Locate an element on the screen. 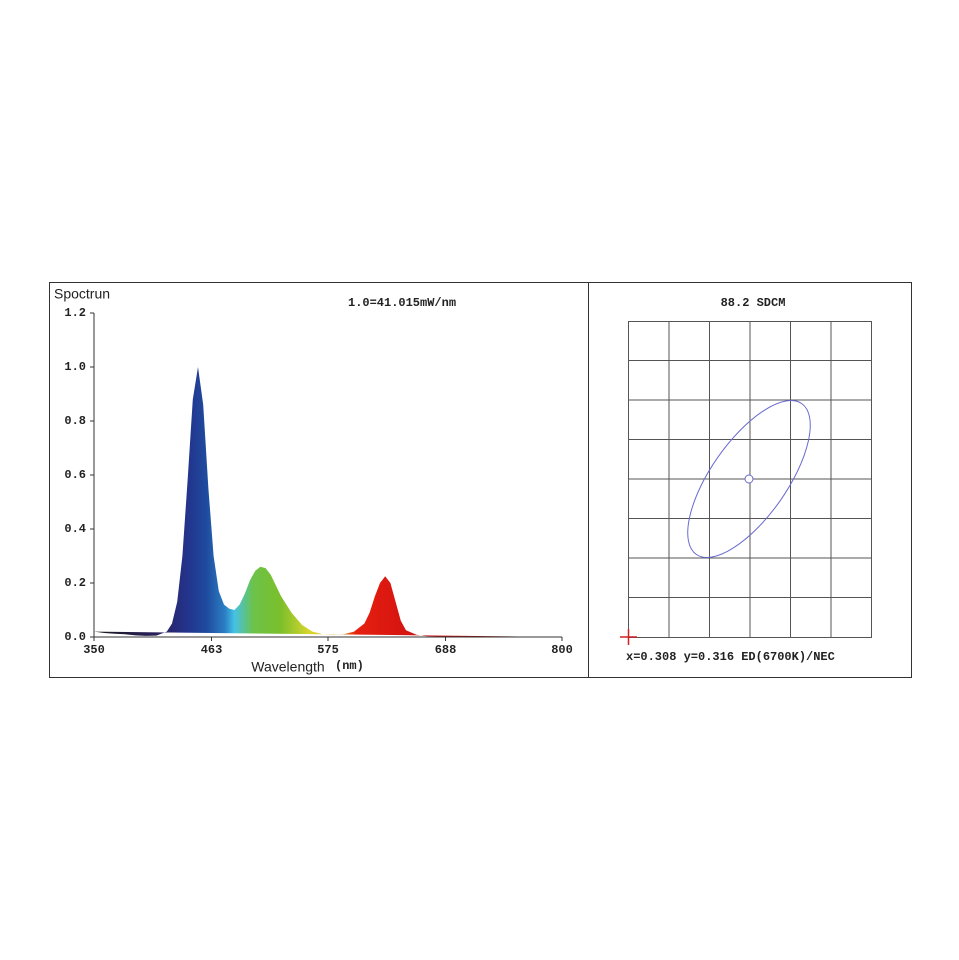  sdcm-grid is located at coordinates (750, 479).